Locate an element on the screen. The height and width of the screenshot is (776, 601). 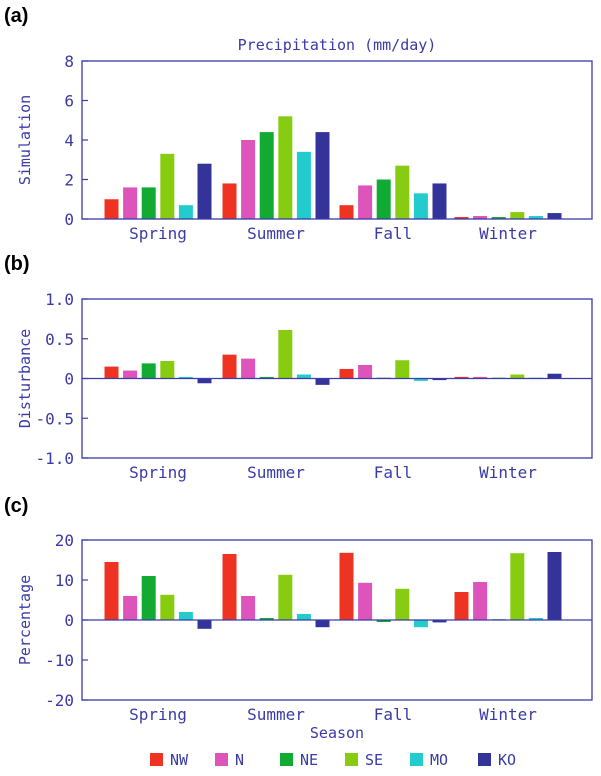
legend-label-n: N is located at coordinates (239, 760).